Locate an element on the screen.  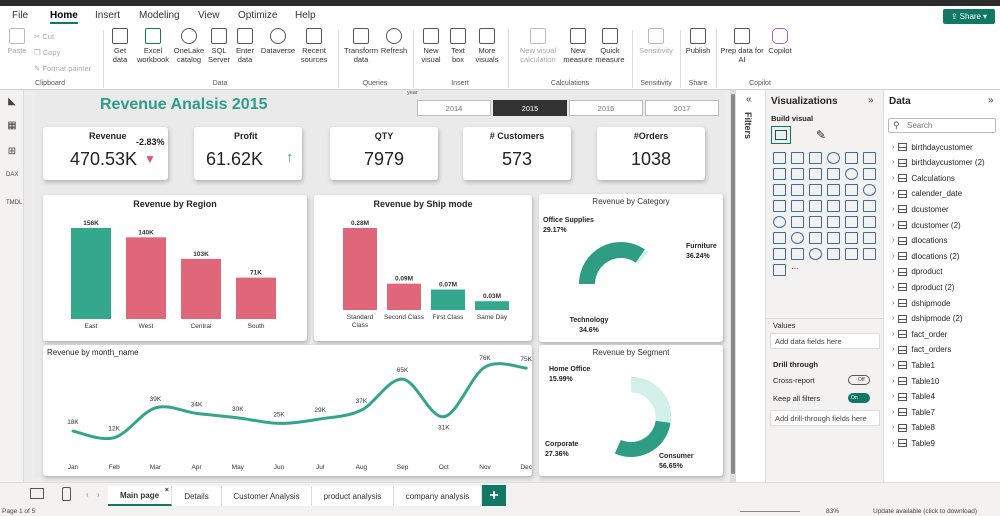
kpi-card-orders: #Orders 1038 is located at coordinates (651, 153).